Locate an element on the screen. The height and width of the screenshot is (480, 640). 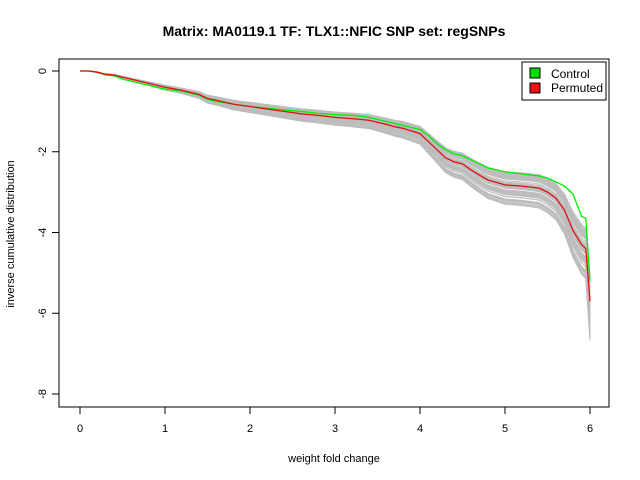
y-tick-label: -6 is located at coordinates (43, 313).